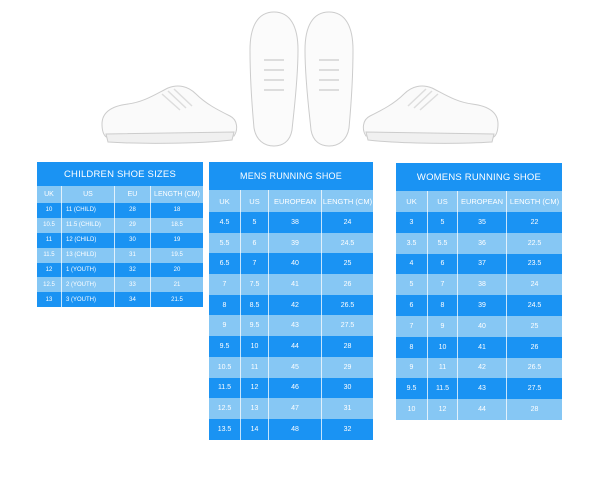  Describe the element at coordinates (291, 367) in the screenshot. I see `table-row: 10.5 11 45 29` at that location.